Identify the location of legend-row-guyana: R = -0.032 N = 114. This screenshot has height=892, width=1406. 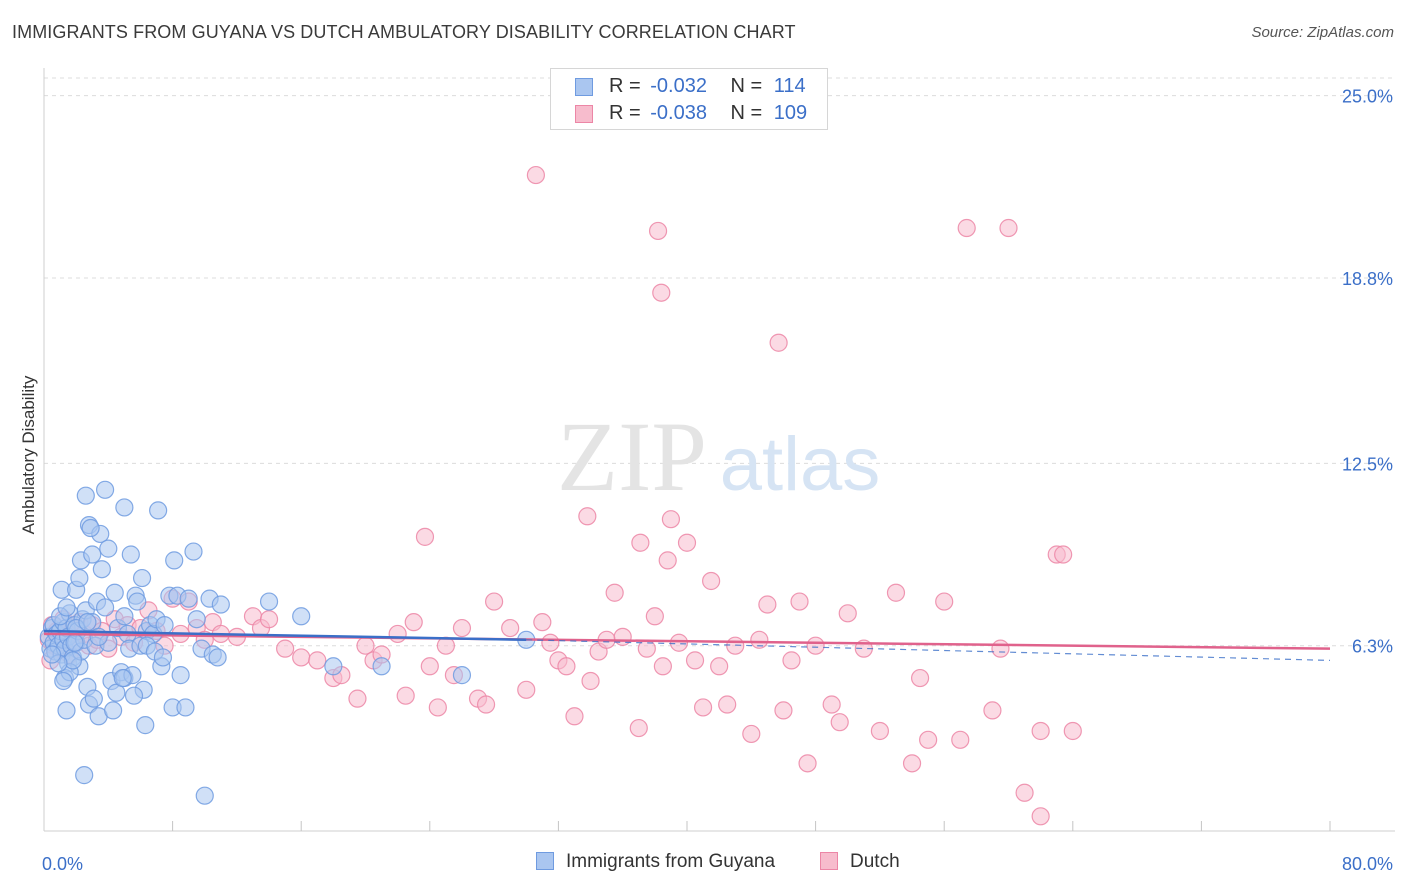
(689, 87).